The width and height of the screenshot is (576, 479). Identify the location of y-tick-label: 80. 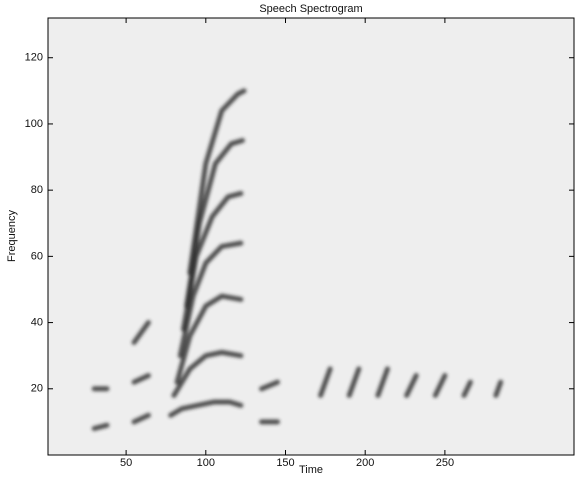
(37, 190).